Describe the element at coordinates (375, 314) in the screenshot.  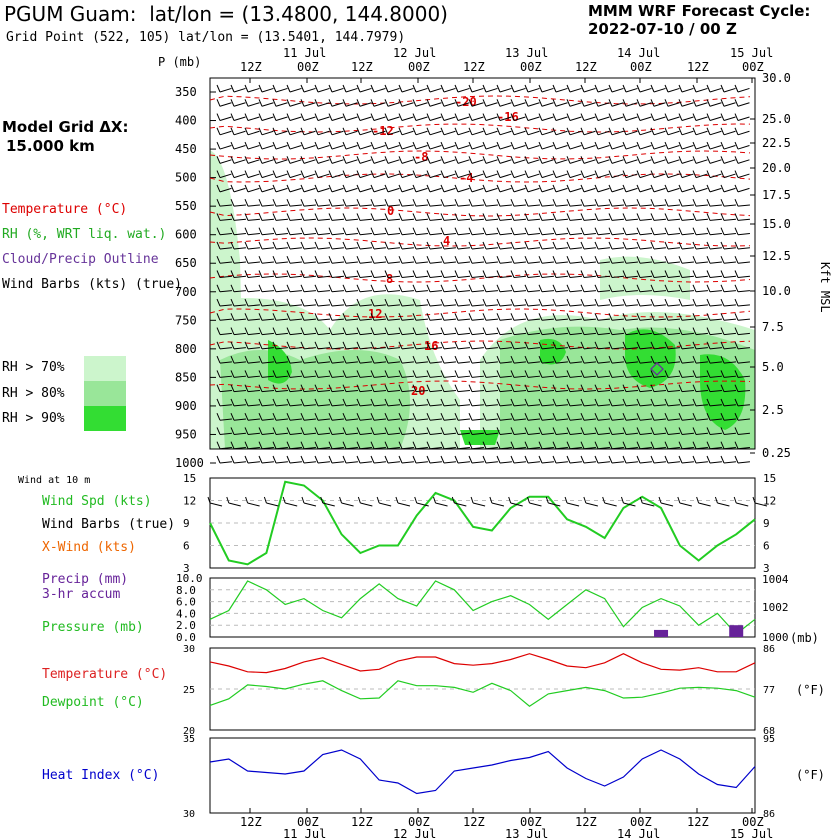
I see `isotherm-label: 12` at that location.